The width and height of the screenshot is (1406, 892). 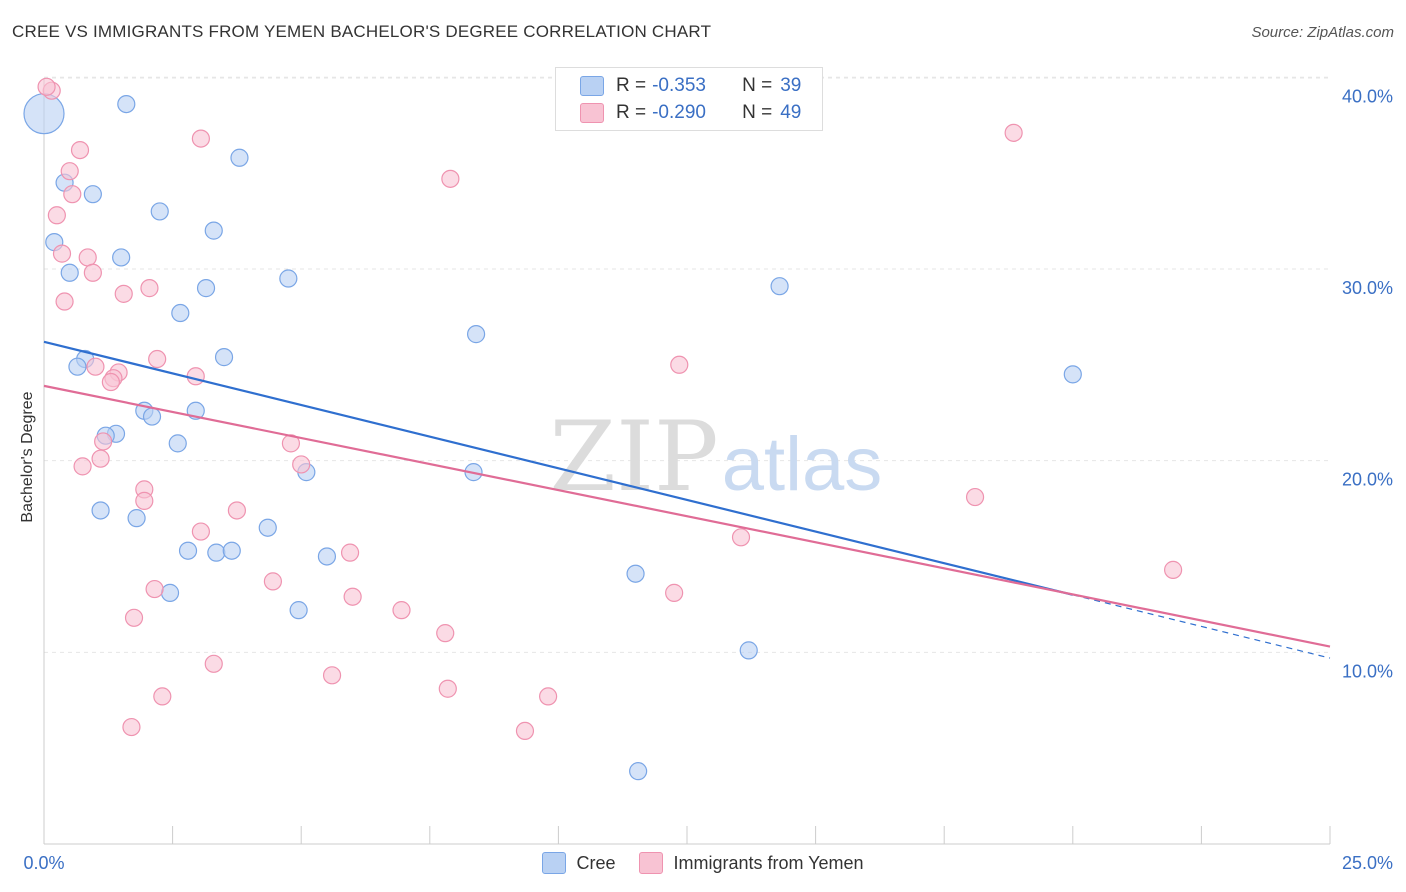 I want to click on legend-item-cree: Cree, so click(x=578, y=863).